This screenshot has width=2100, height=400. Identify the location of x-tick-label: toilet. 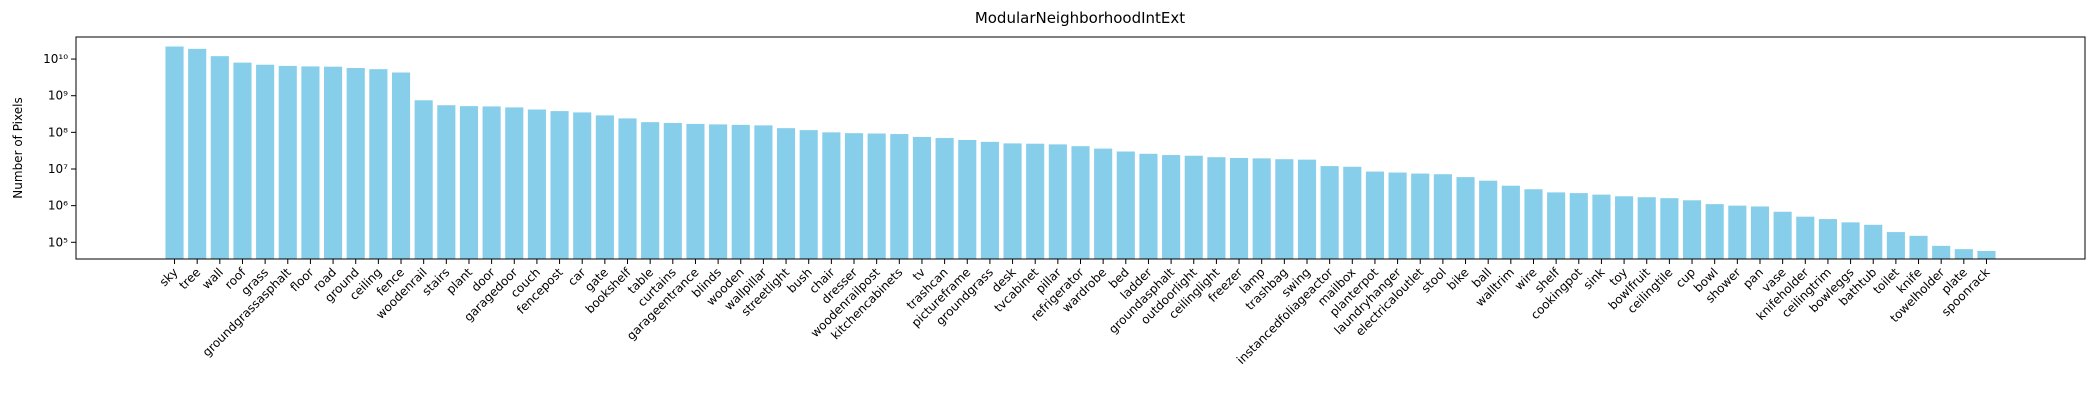
(1886, 281).